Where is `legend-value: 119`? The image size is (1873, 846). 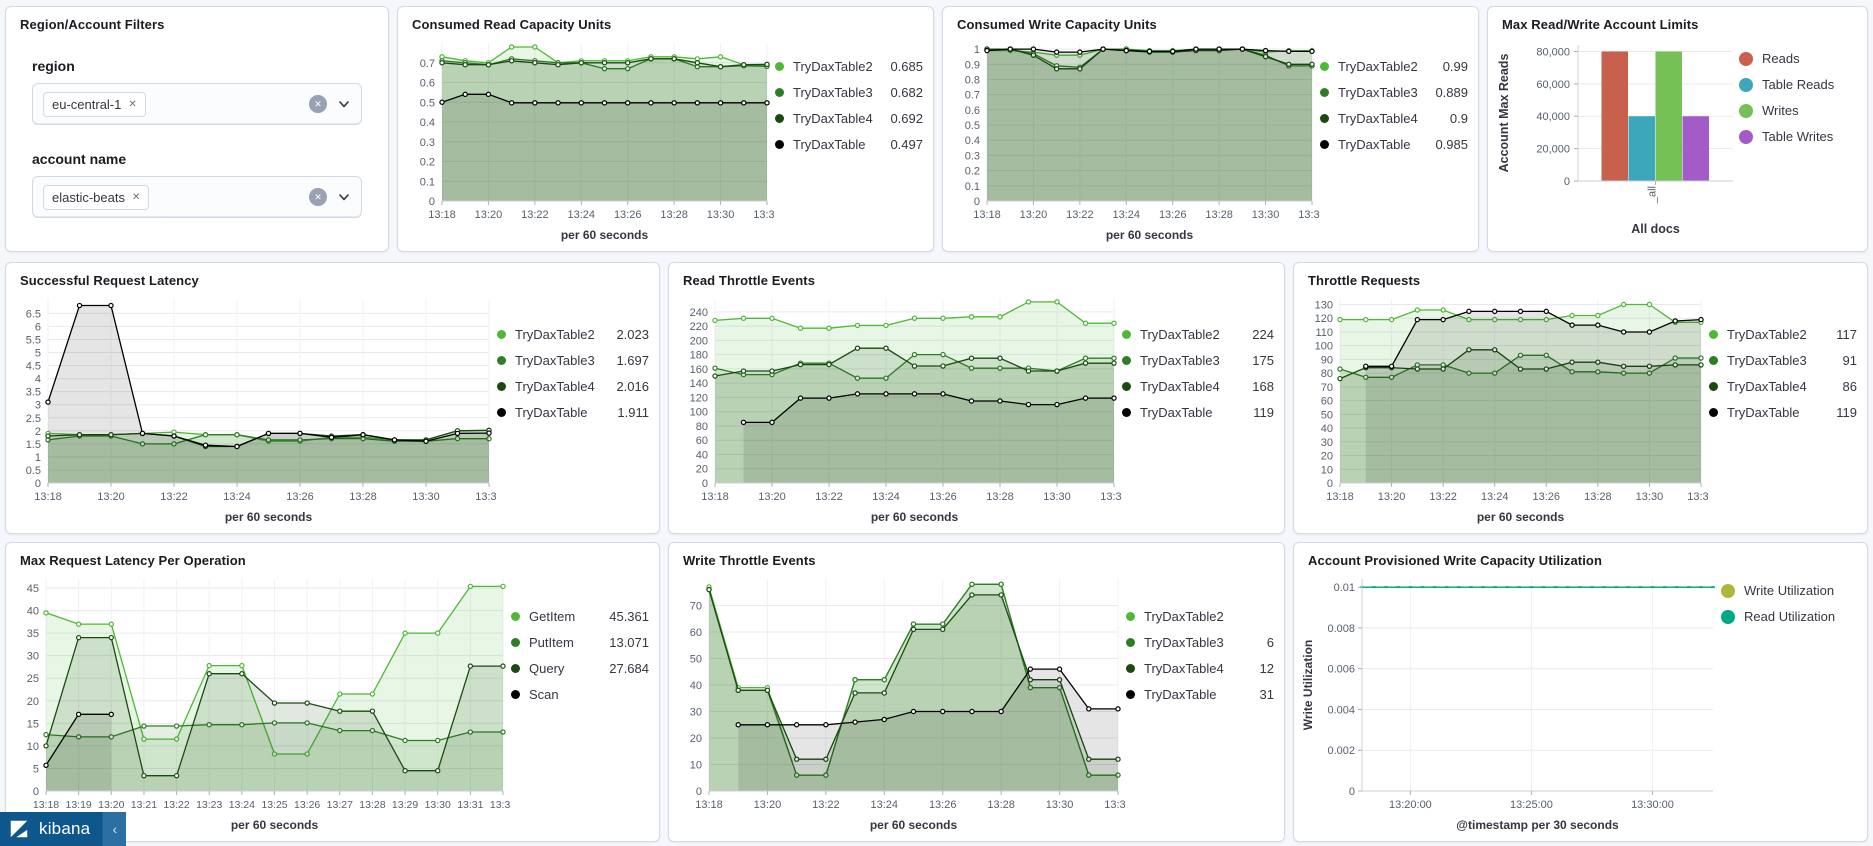 legend-value: 119 is located at coordinates (1846, 412).